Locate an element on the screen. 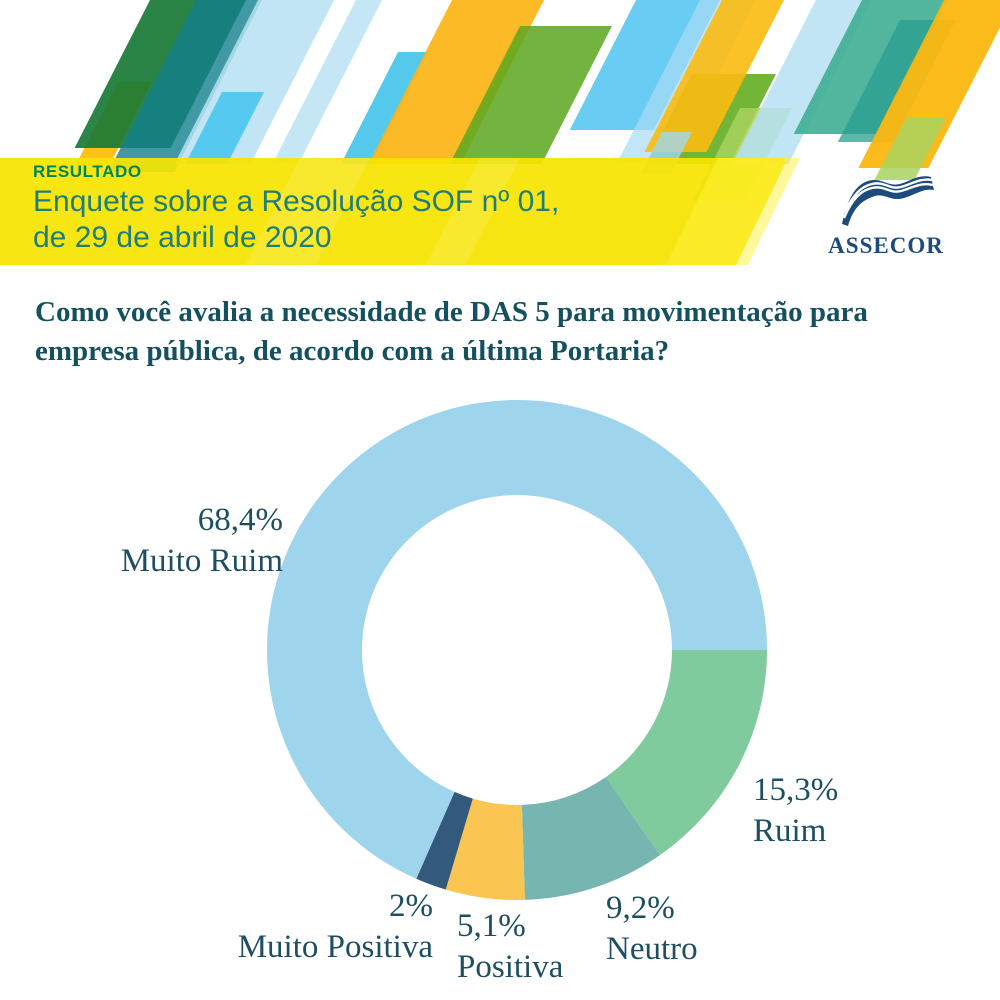  label-muito-positiva-value: 2% is located at coordinates (411, 906).